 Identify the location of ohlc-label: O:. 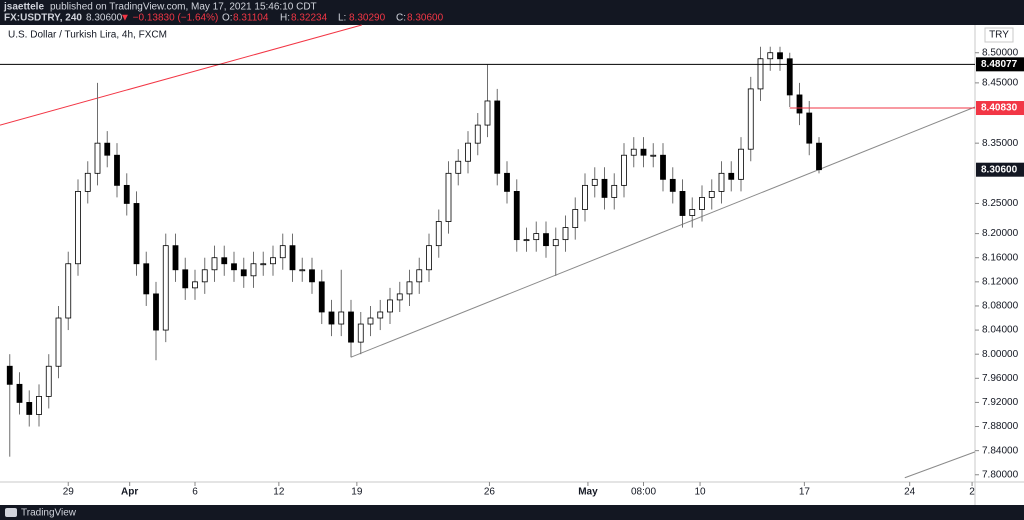
(227, 18).